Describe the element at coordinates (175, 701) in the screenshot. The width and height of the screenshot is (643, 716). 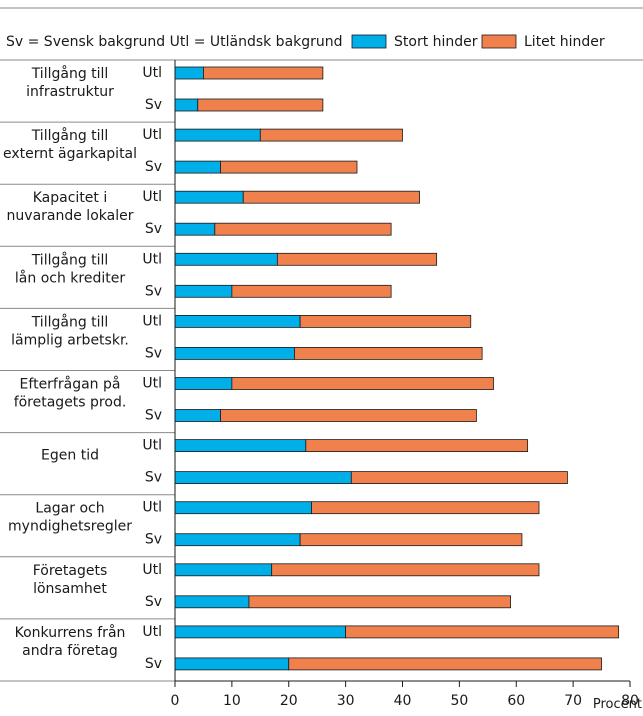
I see `x-tick-label: 0` at that location.